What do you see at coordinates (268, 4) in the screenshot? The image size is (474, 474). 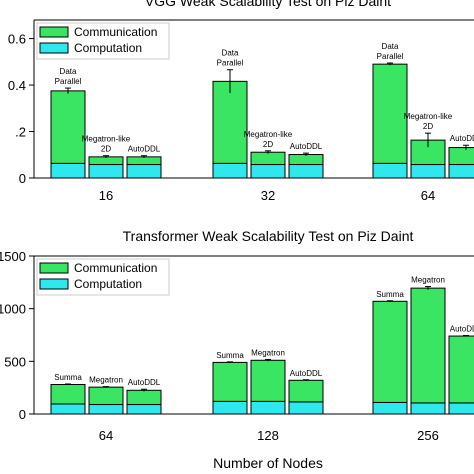 I see `chart-title: VGG Weak Scalability Test on Piz Daint` at bounding box center [268, 4].